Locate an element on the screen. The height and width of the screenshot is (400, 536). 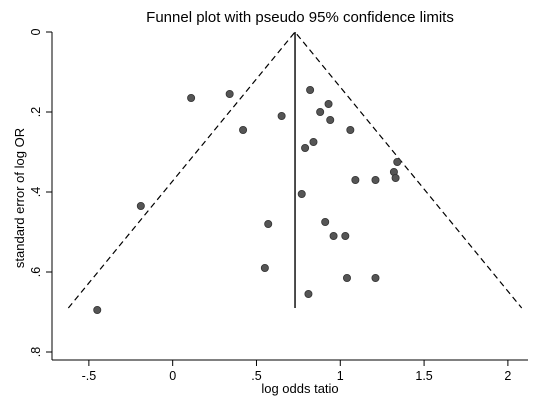
x-tick-label: 0 is located at coordinates (172, 376).